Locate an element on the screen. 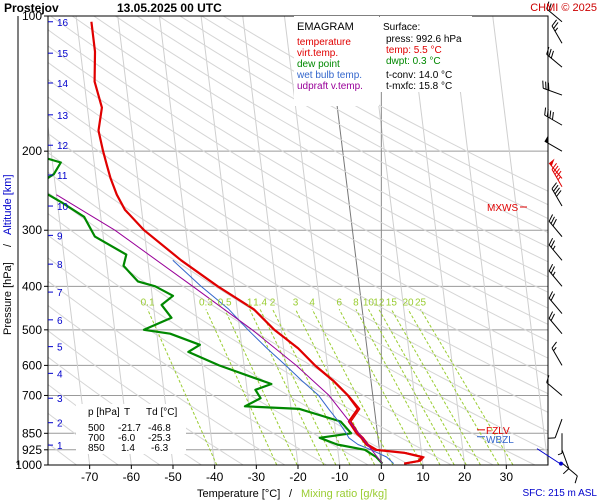 This screenshot has height=500, width=600. isotherm-line is located at coordinates (69, 293).